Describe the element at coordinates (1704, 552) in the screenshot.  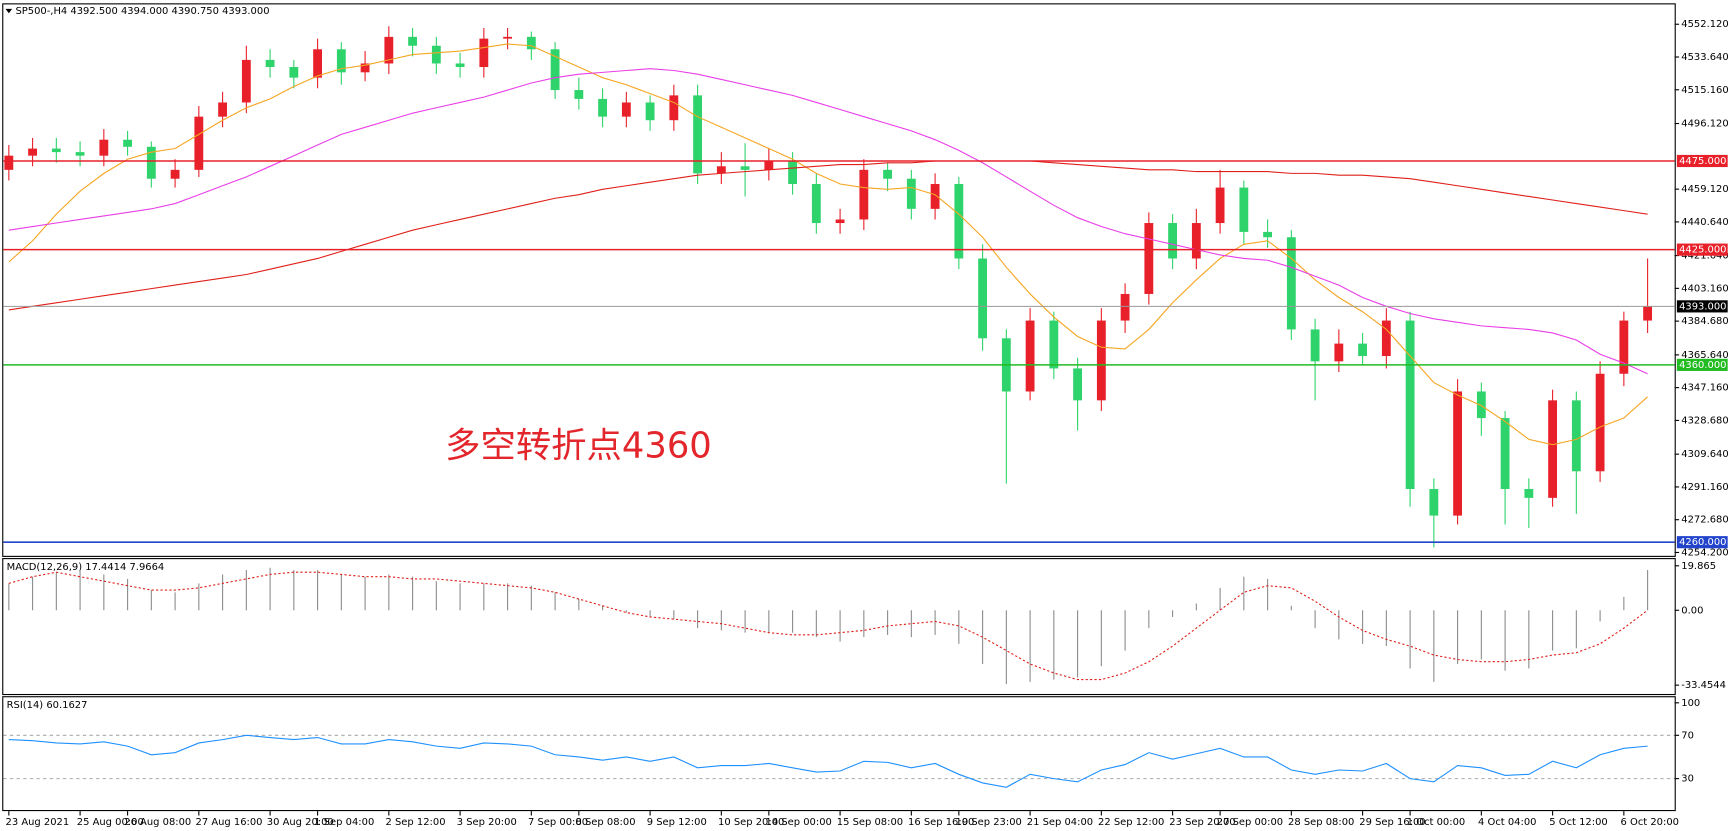
I see `y-tick-label: 4254.200` at that location.